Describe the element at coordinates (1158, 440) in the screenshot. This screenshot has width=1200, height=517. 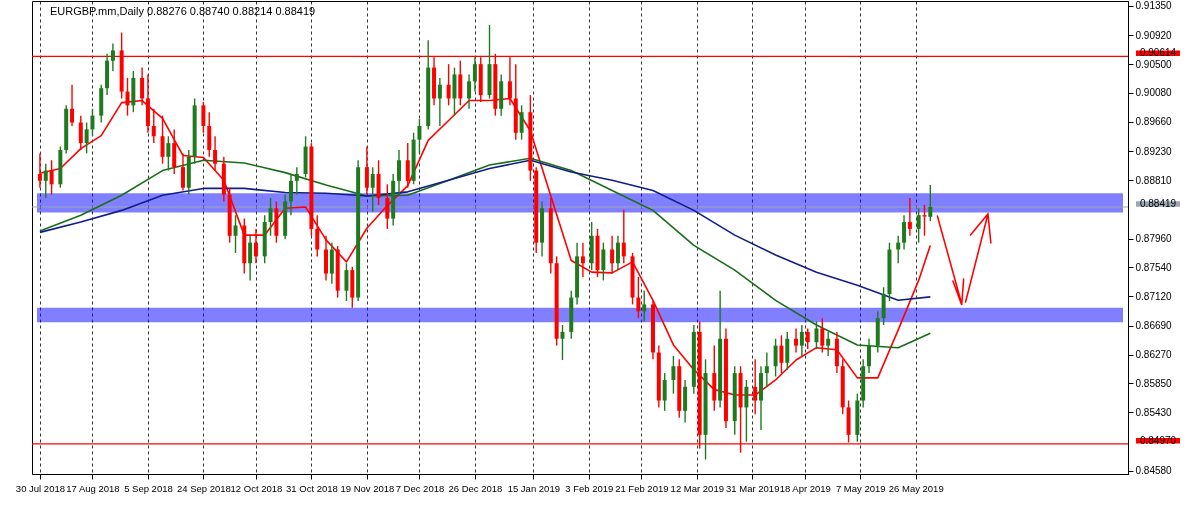
I see `ref-line-label: 0.84970` at that location.